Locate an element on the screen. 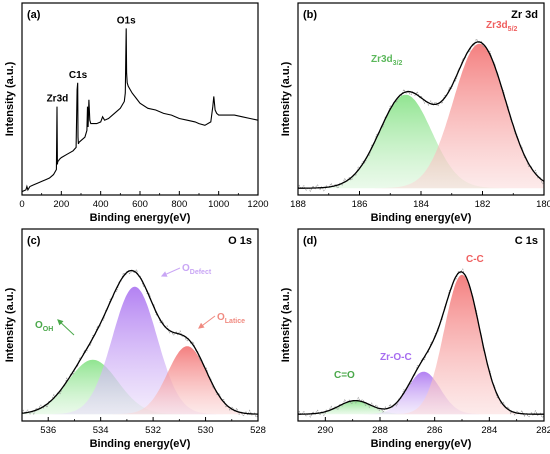  x-tick-label: 400 is located at coordinates (101, 204).